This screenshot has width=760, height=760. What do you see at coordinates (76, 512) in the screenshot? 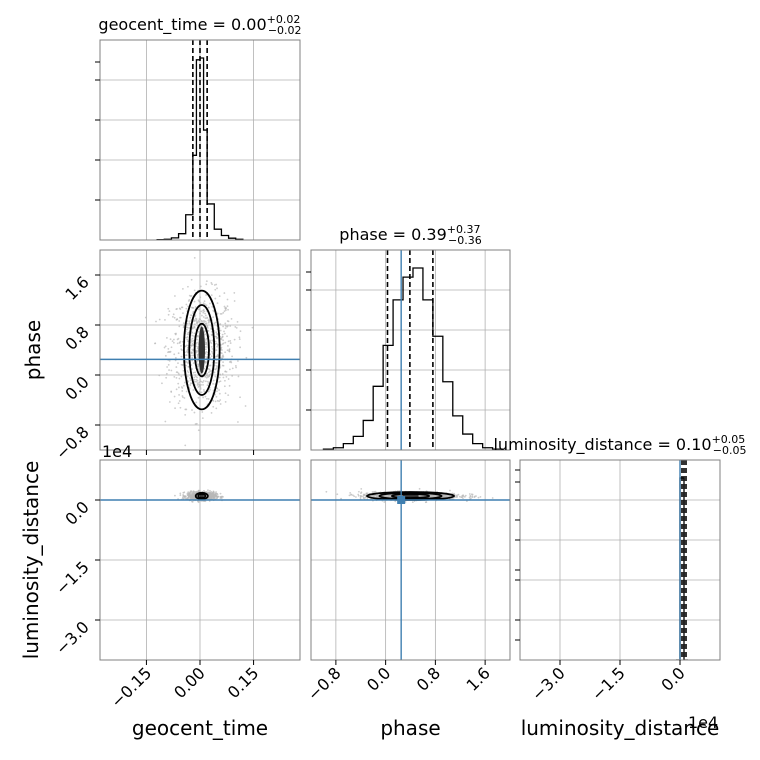
I see `y-tick-label: 0.0` at bounding box center [76, 512].